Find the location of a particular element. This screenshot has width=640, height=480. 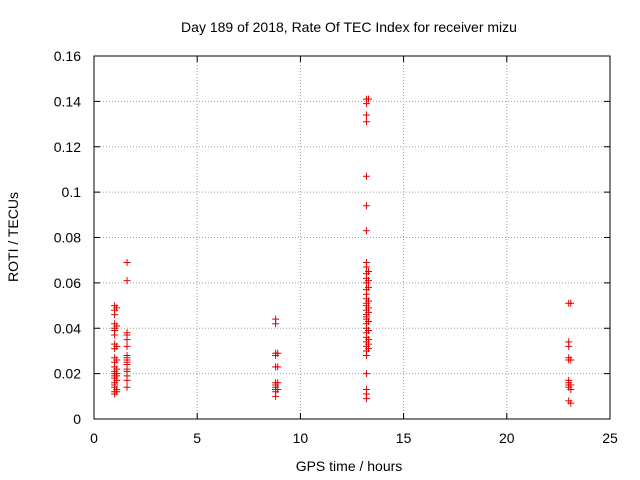

y-tick-label: 0.06 is located at coordinates (67, 283).